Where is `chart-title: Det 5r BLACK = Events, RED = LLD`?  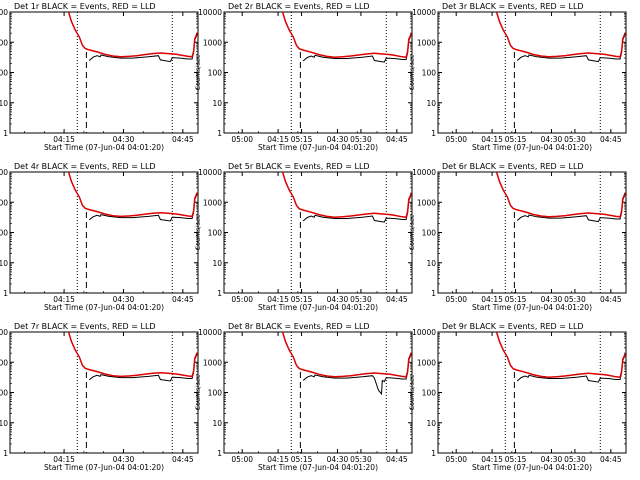
chart-title: Det 5r BLACK = Events, RED = LLD is located at coordinates (299, 166).